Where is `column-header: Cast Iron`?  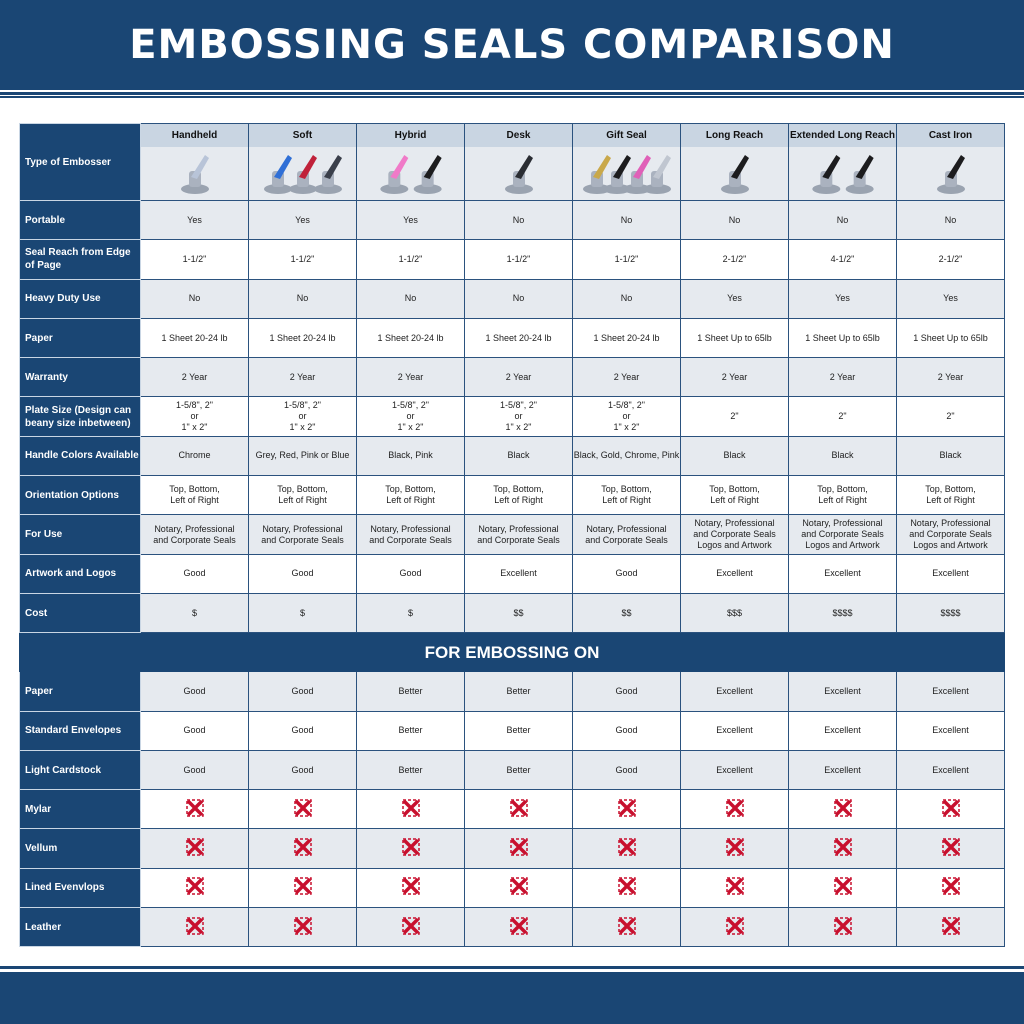 column-header: Cast Iron is located at coordinates (950, 135).